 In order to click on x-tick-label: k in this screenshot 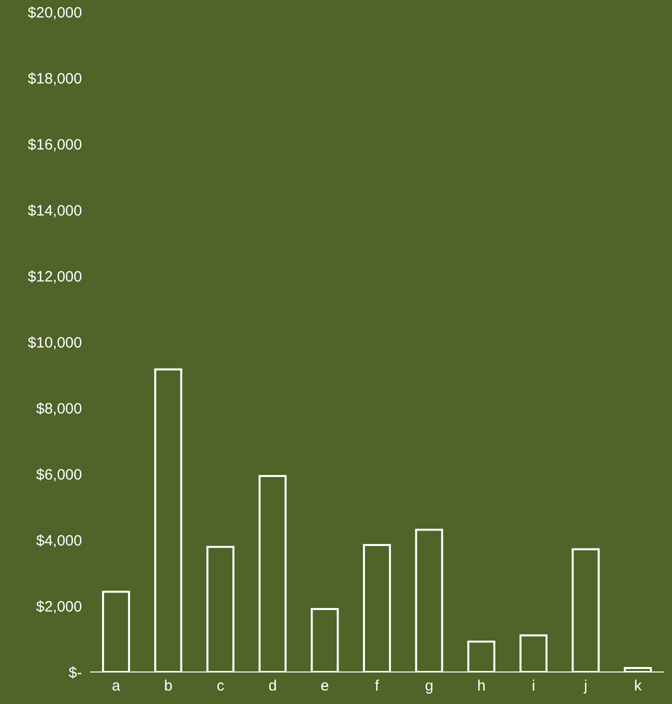, I will do `click(638, 686)`.